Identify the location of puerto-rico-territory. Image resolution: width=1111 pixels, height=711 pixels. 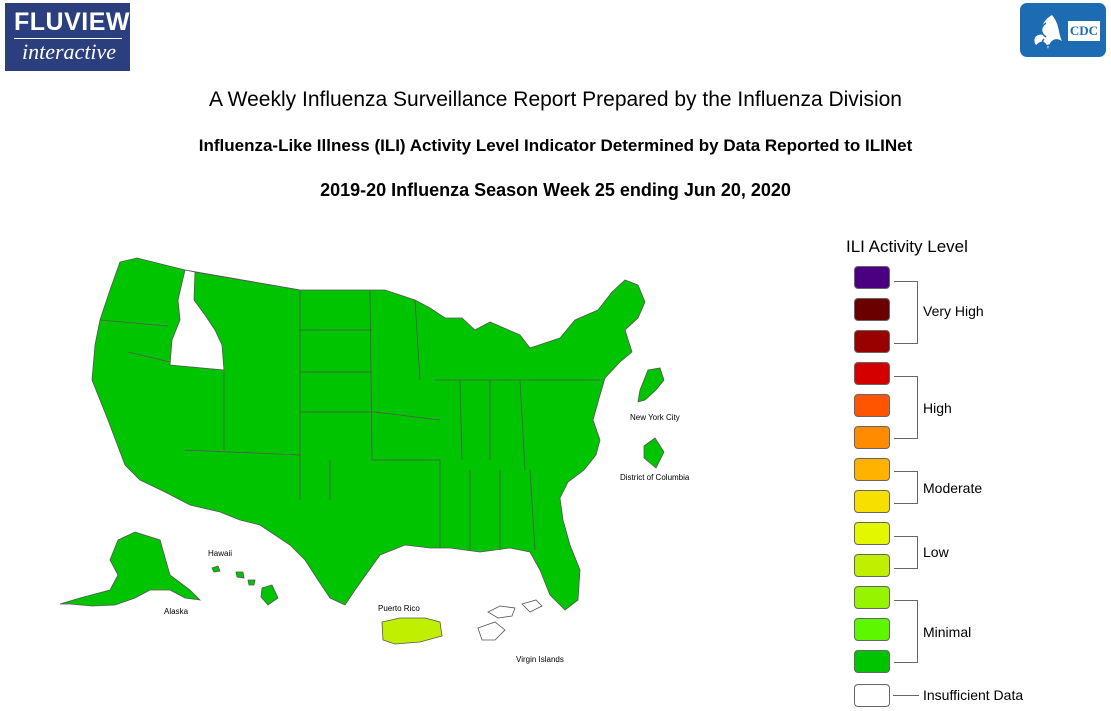
(412, 631).